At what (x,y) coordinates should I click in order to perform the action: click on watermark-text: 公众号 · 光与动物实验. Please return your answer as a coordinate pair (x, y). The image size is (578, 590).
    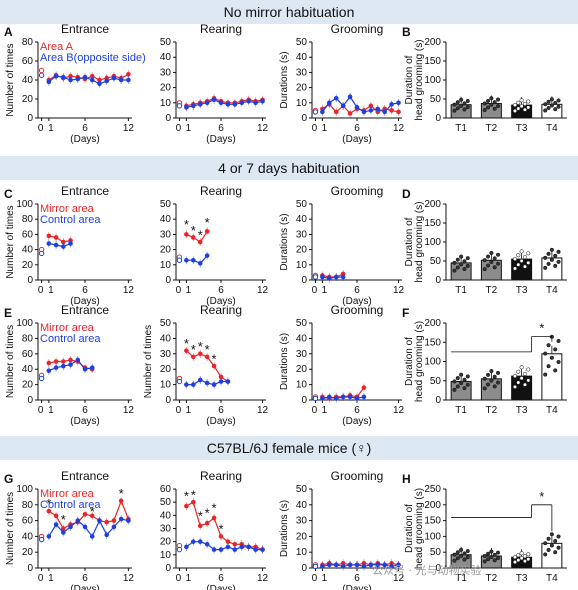
    Looking at the image, I should click on (427, 570).